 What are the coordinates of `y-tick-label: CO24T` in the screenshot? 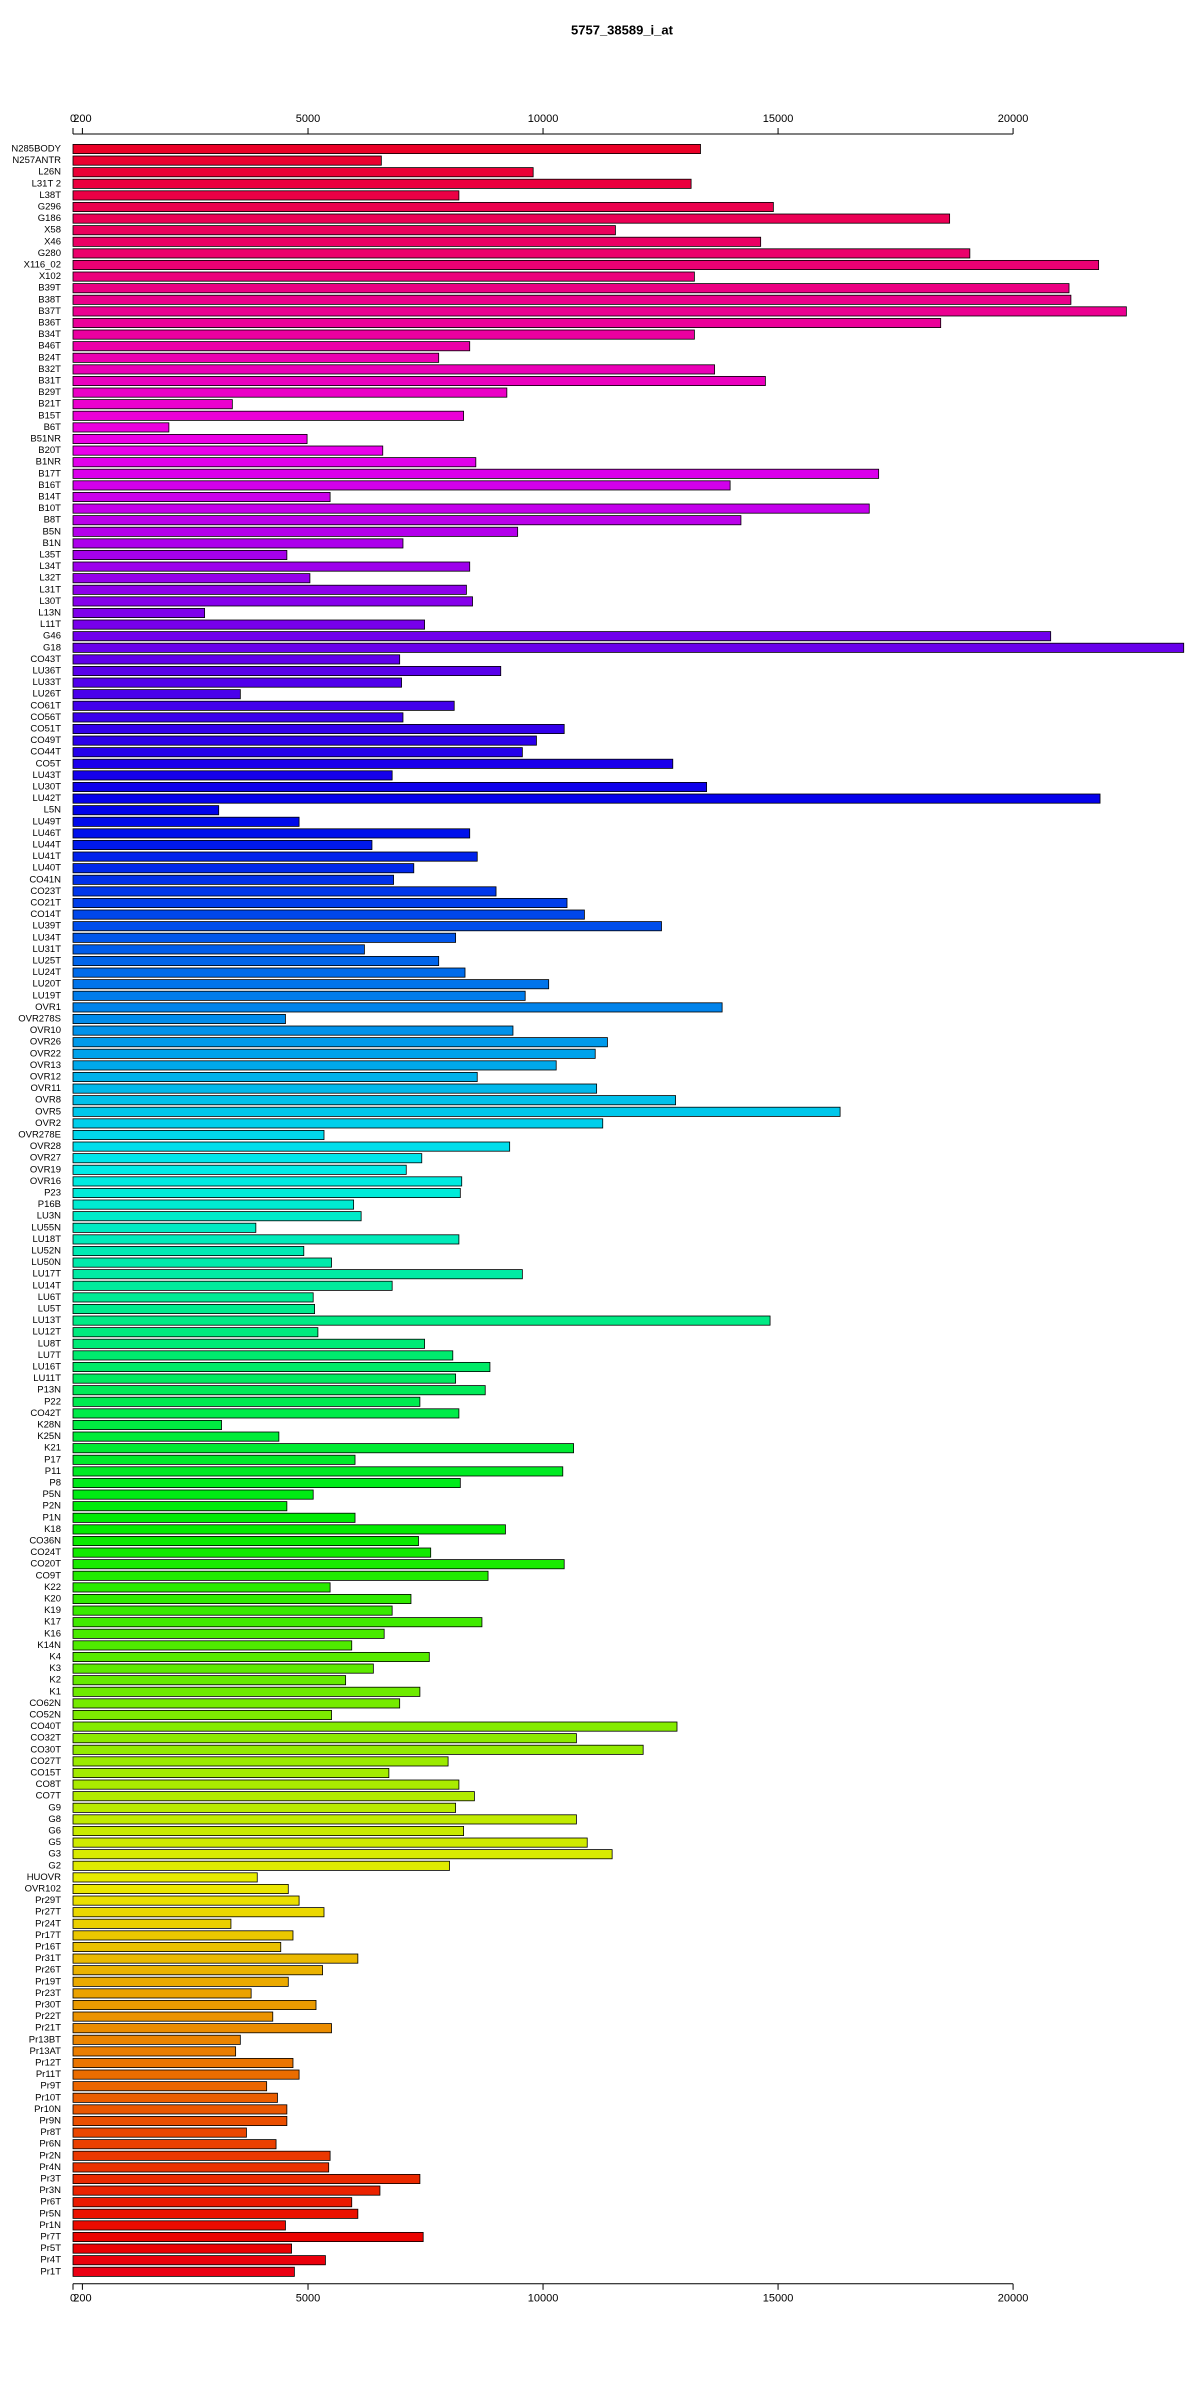 It's located at (45, 1552).